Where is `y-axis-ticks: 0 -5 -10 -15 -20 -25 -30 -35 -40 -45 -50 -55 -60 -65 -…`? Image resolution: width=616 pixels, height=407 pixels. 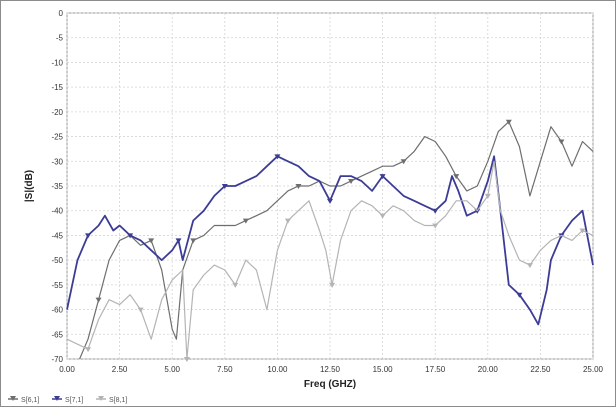
y-axis-ticks: 0 -5 -10 -15 -20 -25 -30 -35 -40 -45 -50 -55 -60 -65 -… is located at coordinates (57, 186).